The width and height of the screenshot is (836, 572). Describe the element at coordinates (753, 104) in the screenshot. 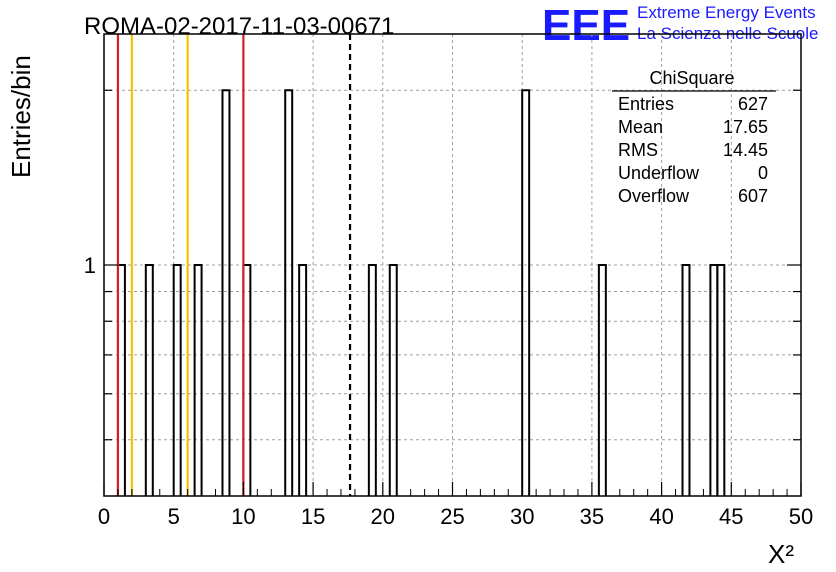

I see `stats-row-value: 627` at that location.